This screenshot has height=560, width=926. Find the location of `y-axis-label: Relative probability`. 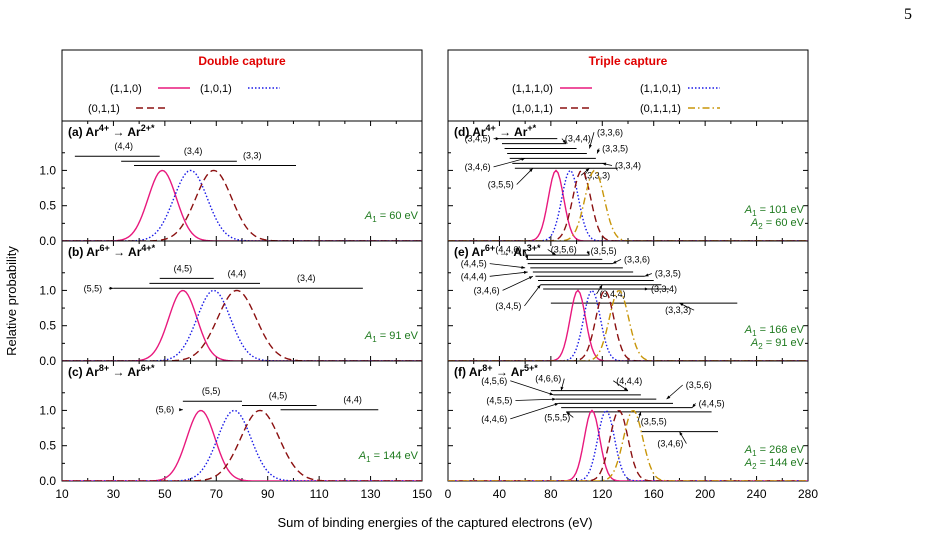

y-axis-label: Relative probability is located at coordinates (11, 301).